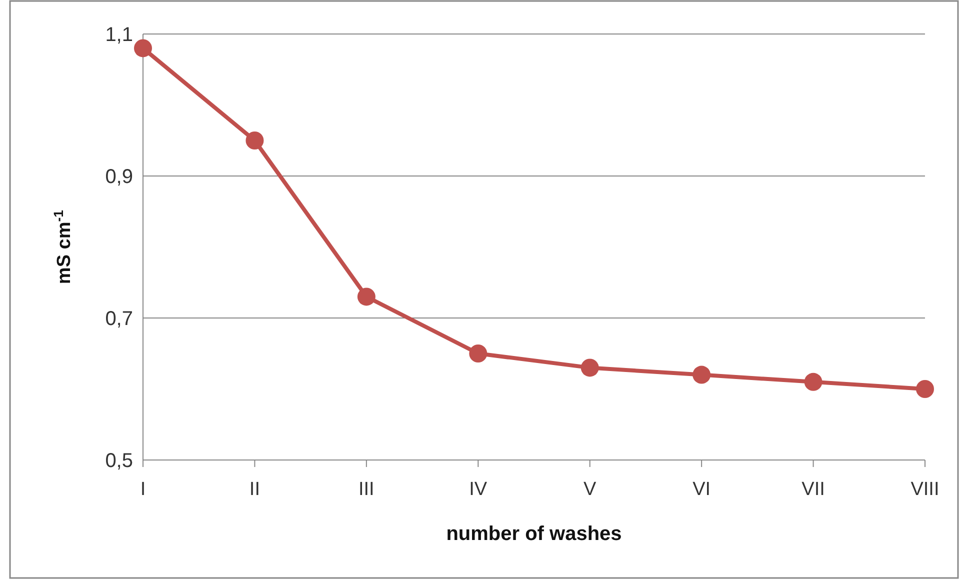  Describe the element at coordinates (254, 489) in the screenshot. I see `x-tick-label: II` at that location.